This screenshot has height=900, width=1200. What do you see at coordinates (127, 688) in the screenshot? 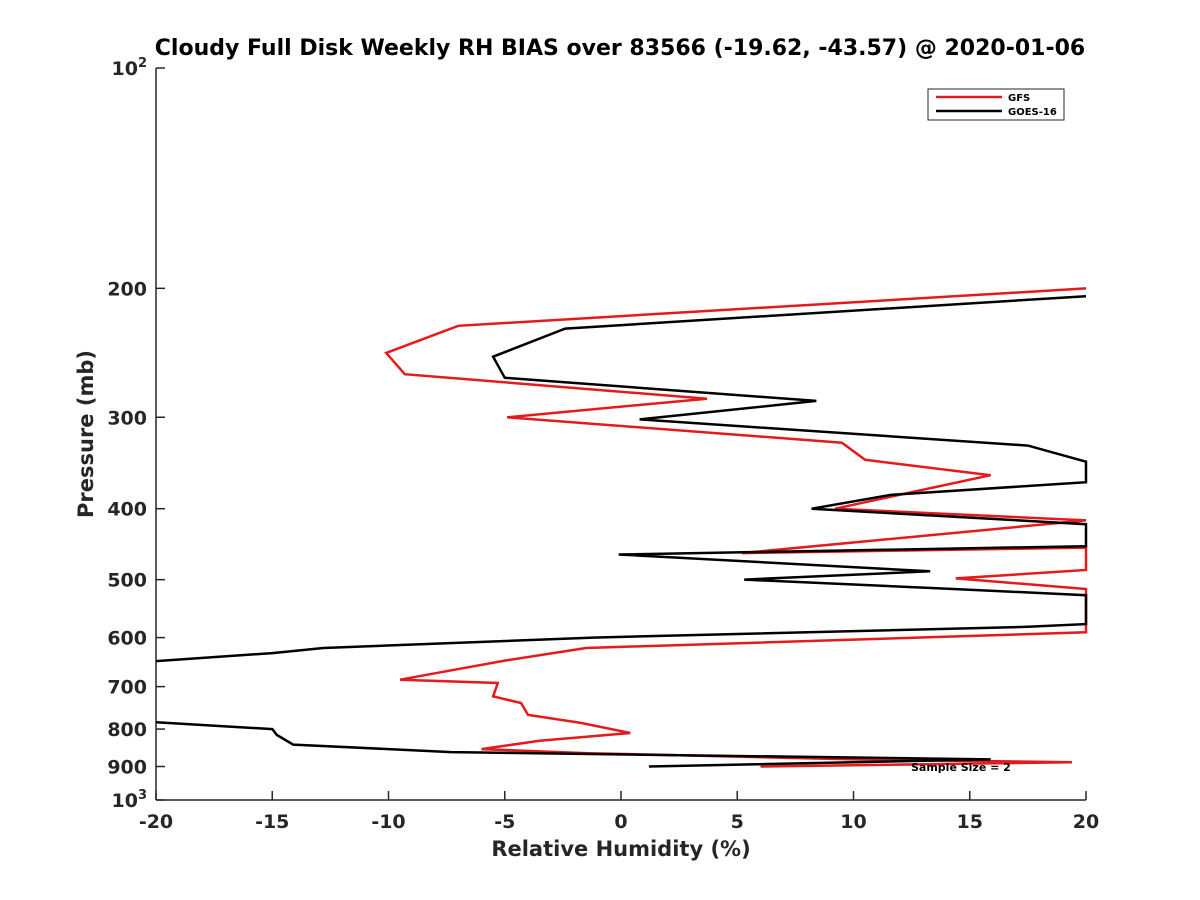
I see `y-tick-label: 700` at bounding box center [127, 688].